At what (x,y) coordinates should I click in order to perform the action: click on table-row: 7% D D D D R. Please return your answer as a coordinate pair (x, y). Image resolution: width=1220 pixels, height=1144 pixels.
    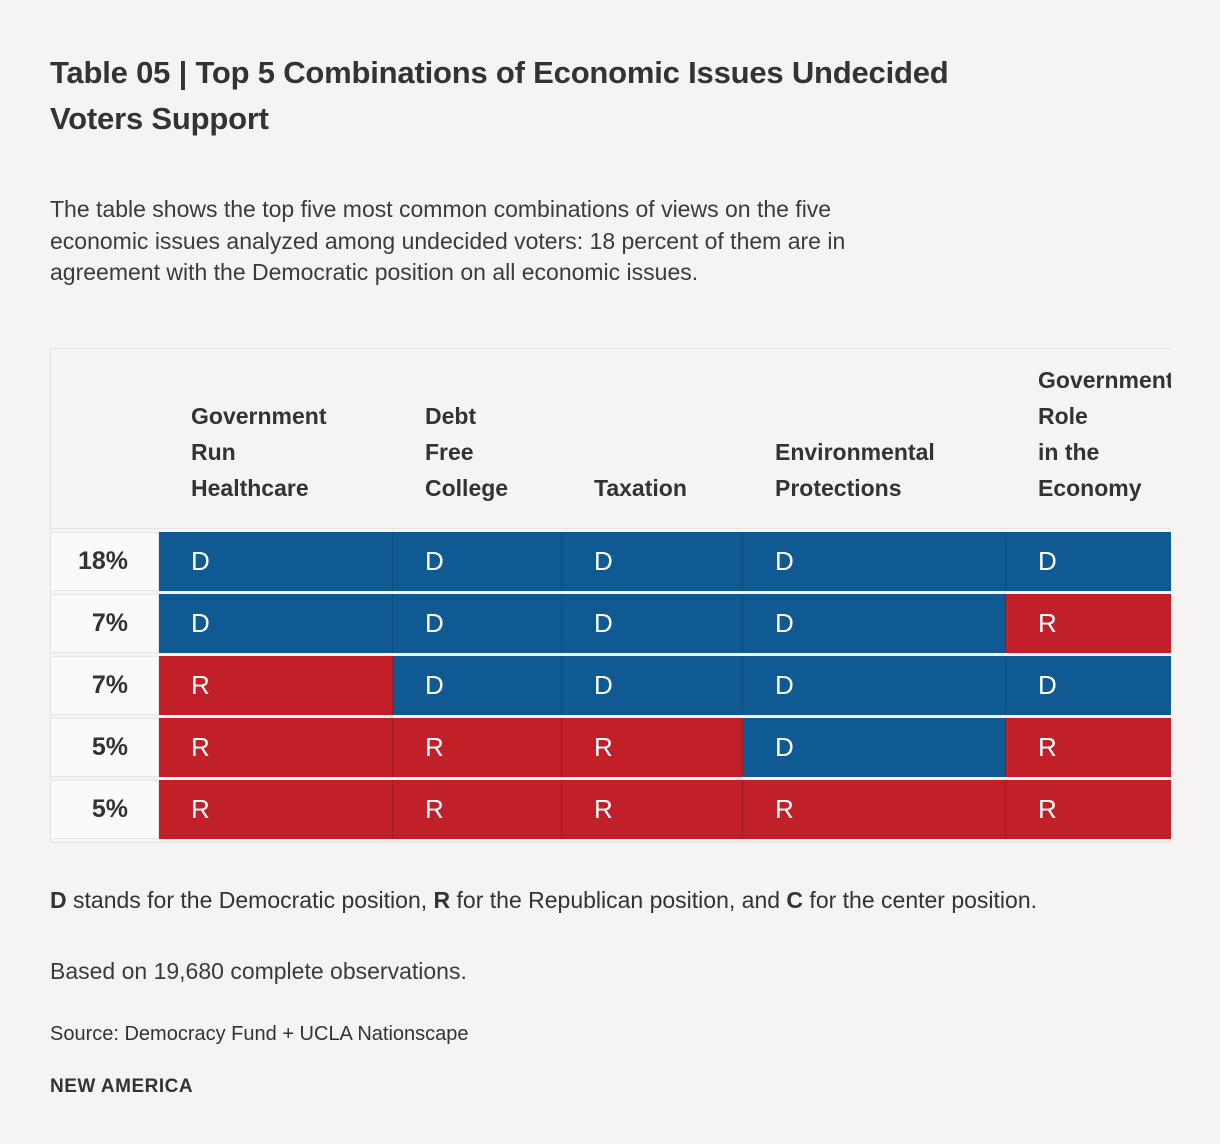
    Looking at the image, I should click on (611, 623).